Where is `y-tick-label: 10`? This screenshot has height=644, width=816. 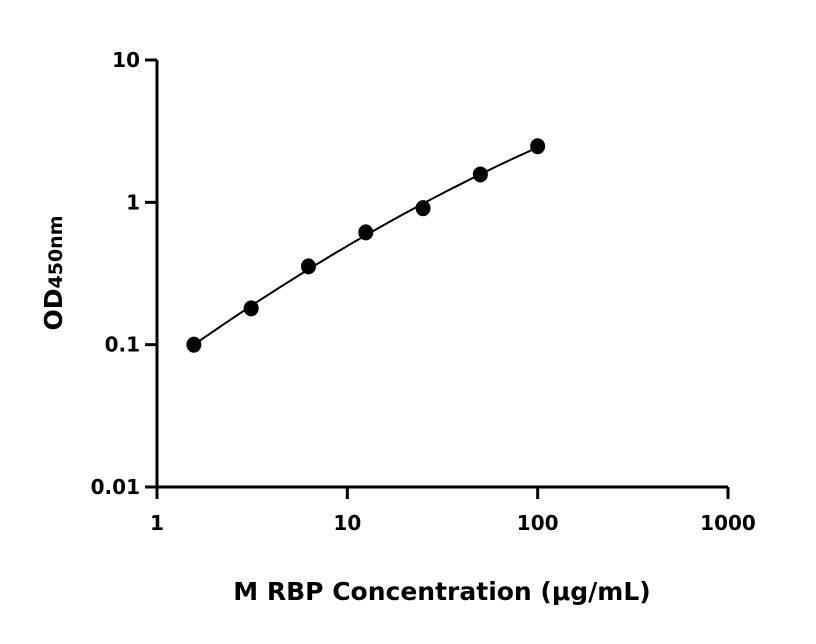
y-tick-label: 10 is located at coordinates (126, 60).